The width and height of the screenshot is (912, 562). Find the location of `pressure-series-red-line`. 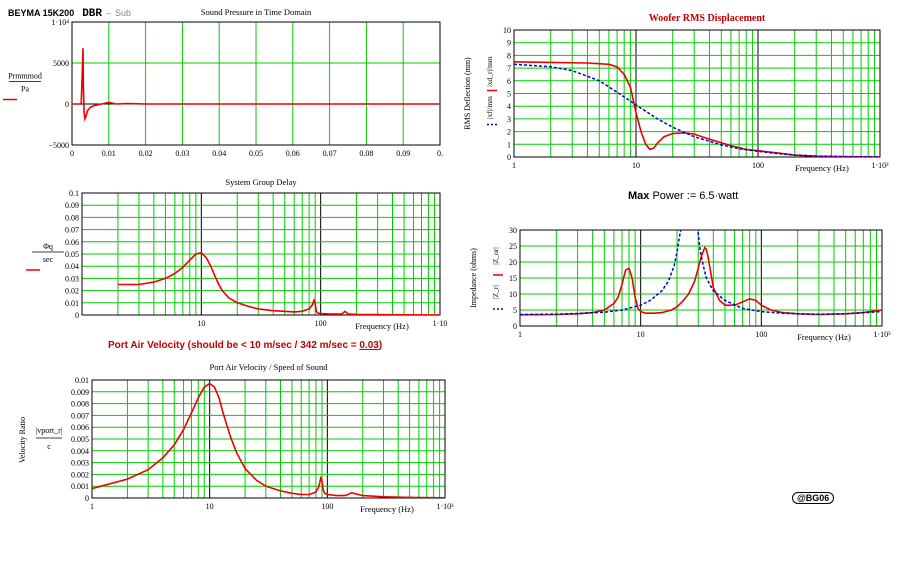

pressure-series-red-line is located at coordinates (256, 85).